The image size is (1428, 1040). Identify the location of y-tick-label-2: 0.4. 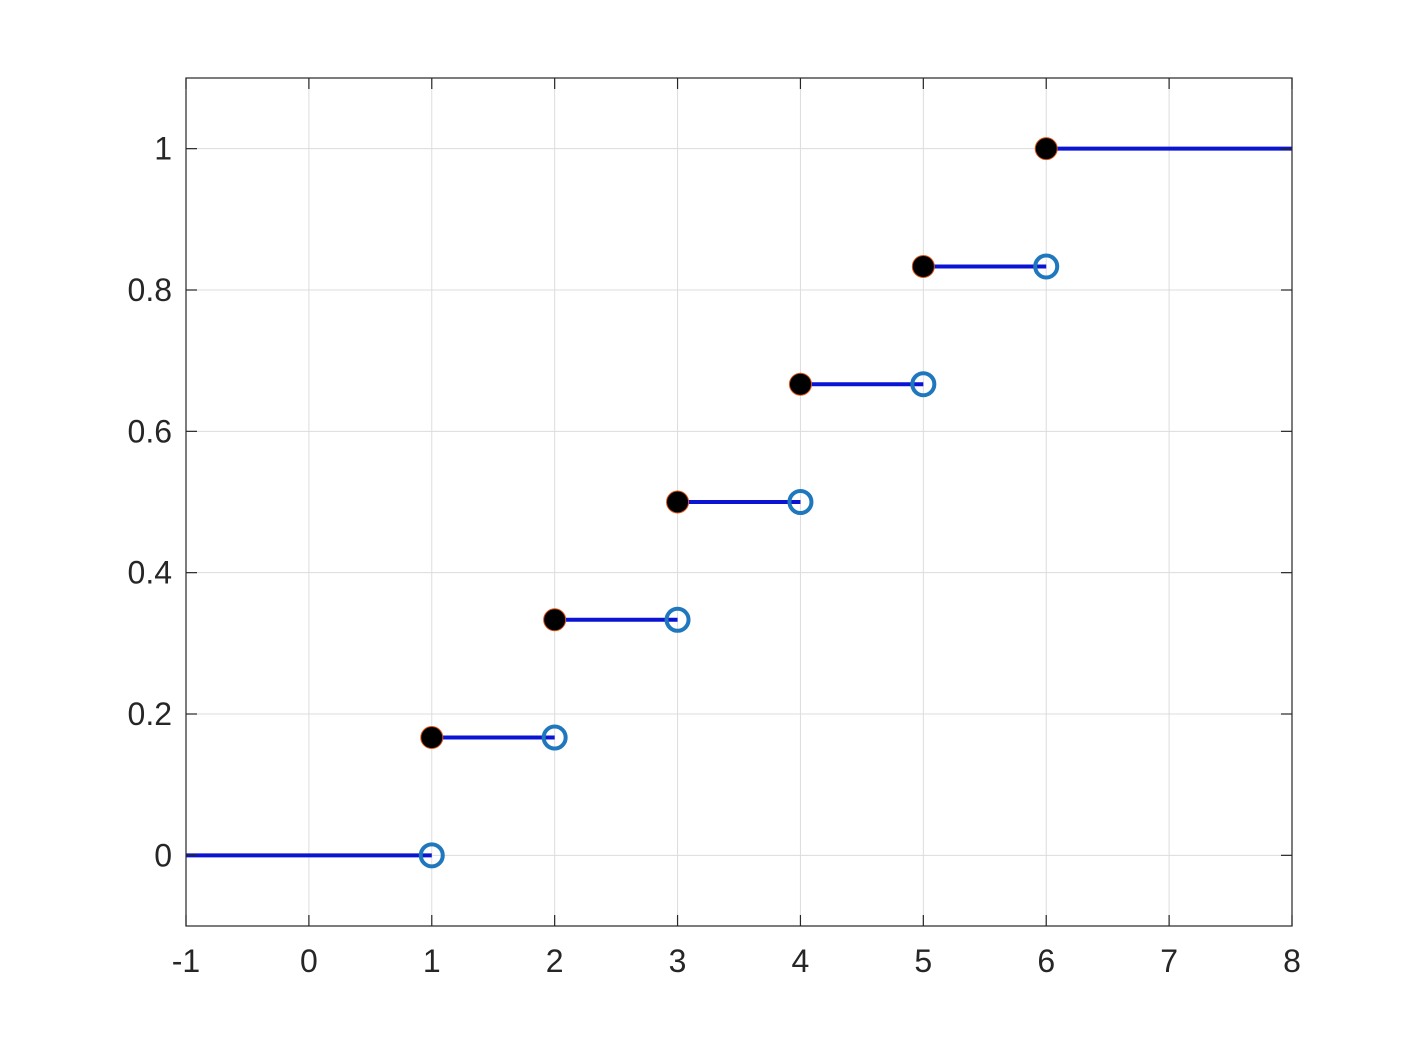
(150, 573).